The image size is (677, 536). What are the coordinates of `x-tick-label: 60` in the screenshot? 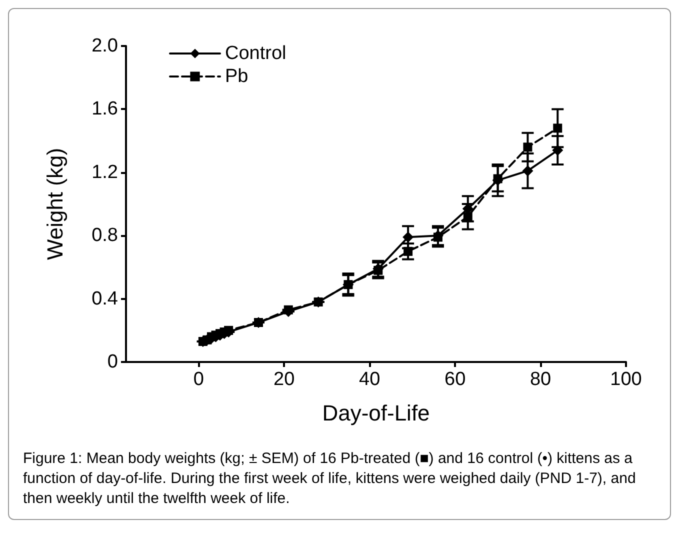 It's located at (455, 379).